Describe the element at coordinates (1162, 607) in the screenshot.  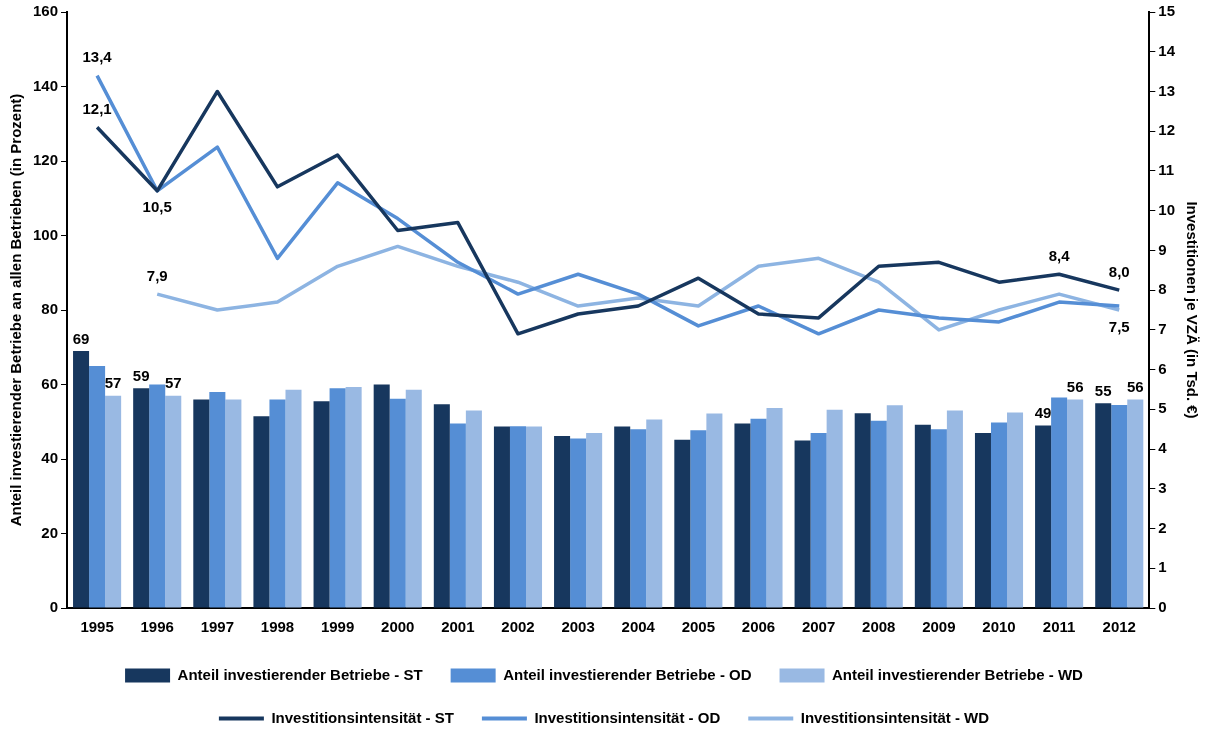
I see `y2-tick-label: 0` at that location.